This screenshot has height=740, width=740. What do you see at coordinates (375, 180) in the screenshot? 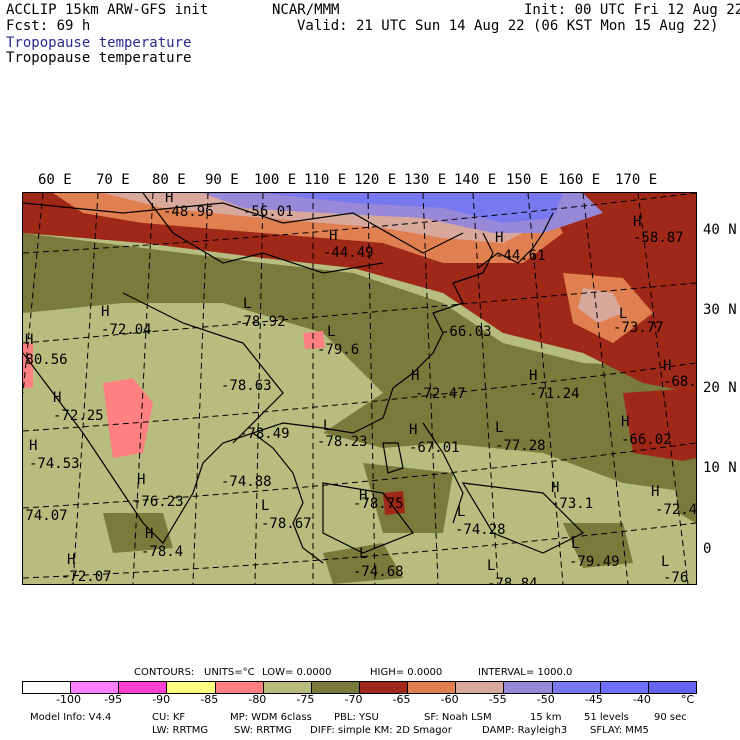
I see `lon-label-120e: 120 E` at bounding box center [375, 180].